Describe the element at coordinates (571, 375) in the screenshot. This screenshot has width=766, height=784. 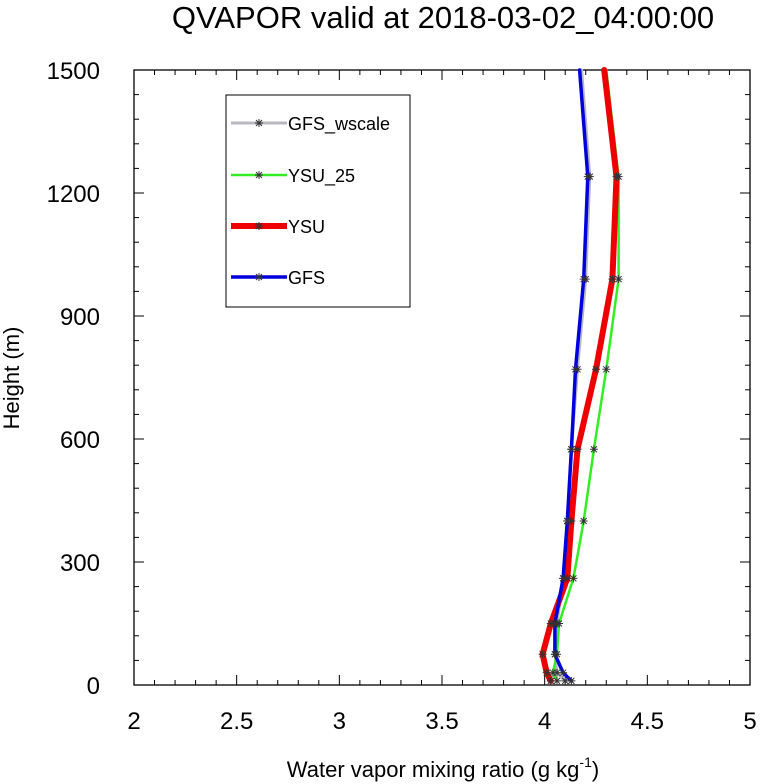
I see `series-line-GFS` at that location.